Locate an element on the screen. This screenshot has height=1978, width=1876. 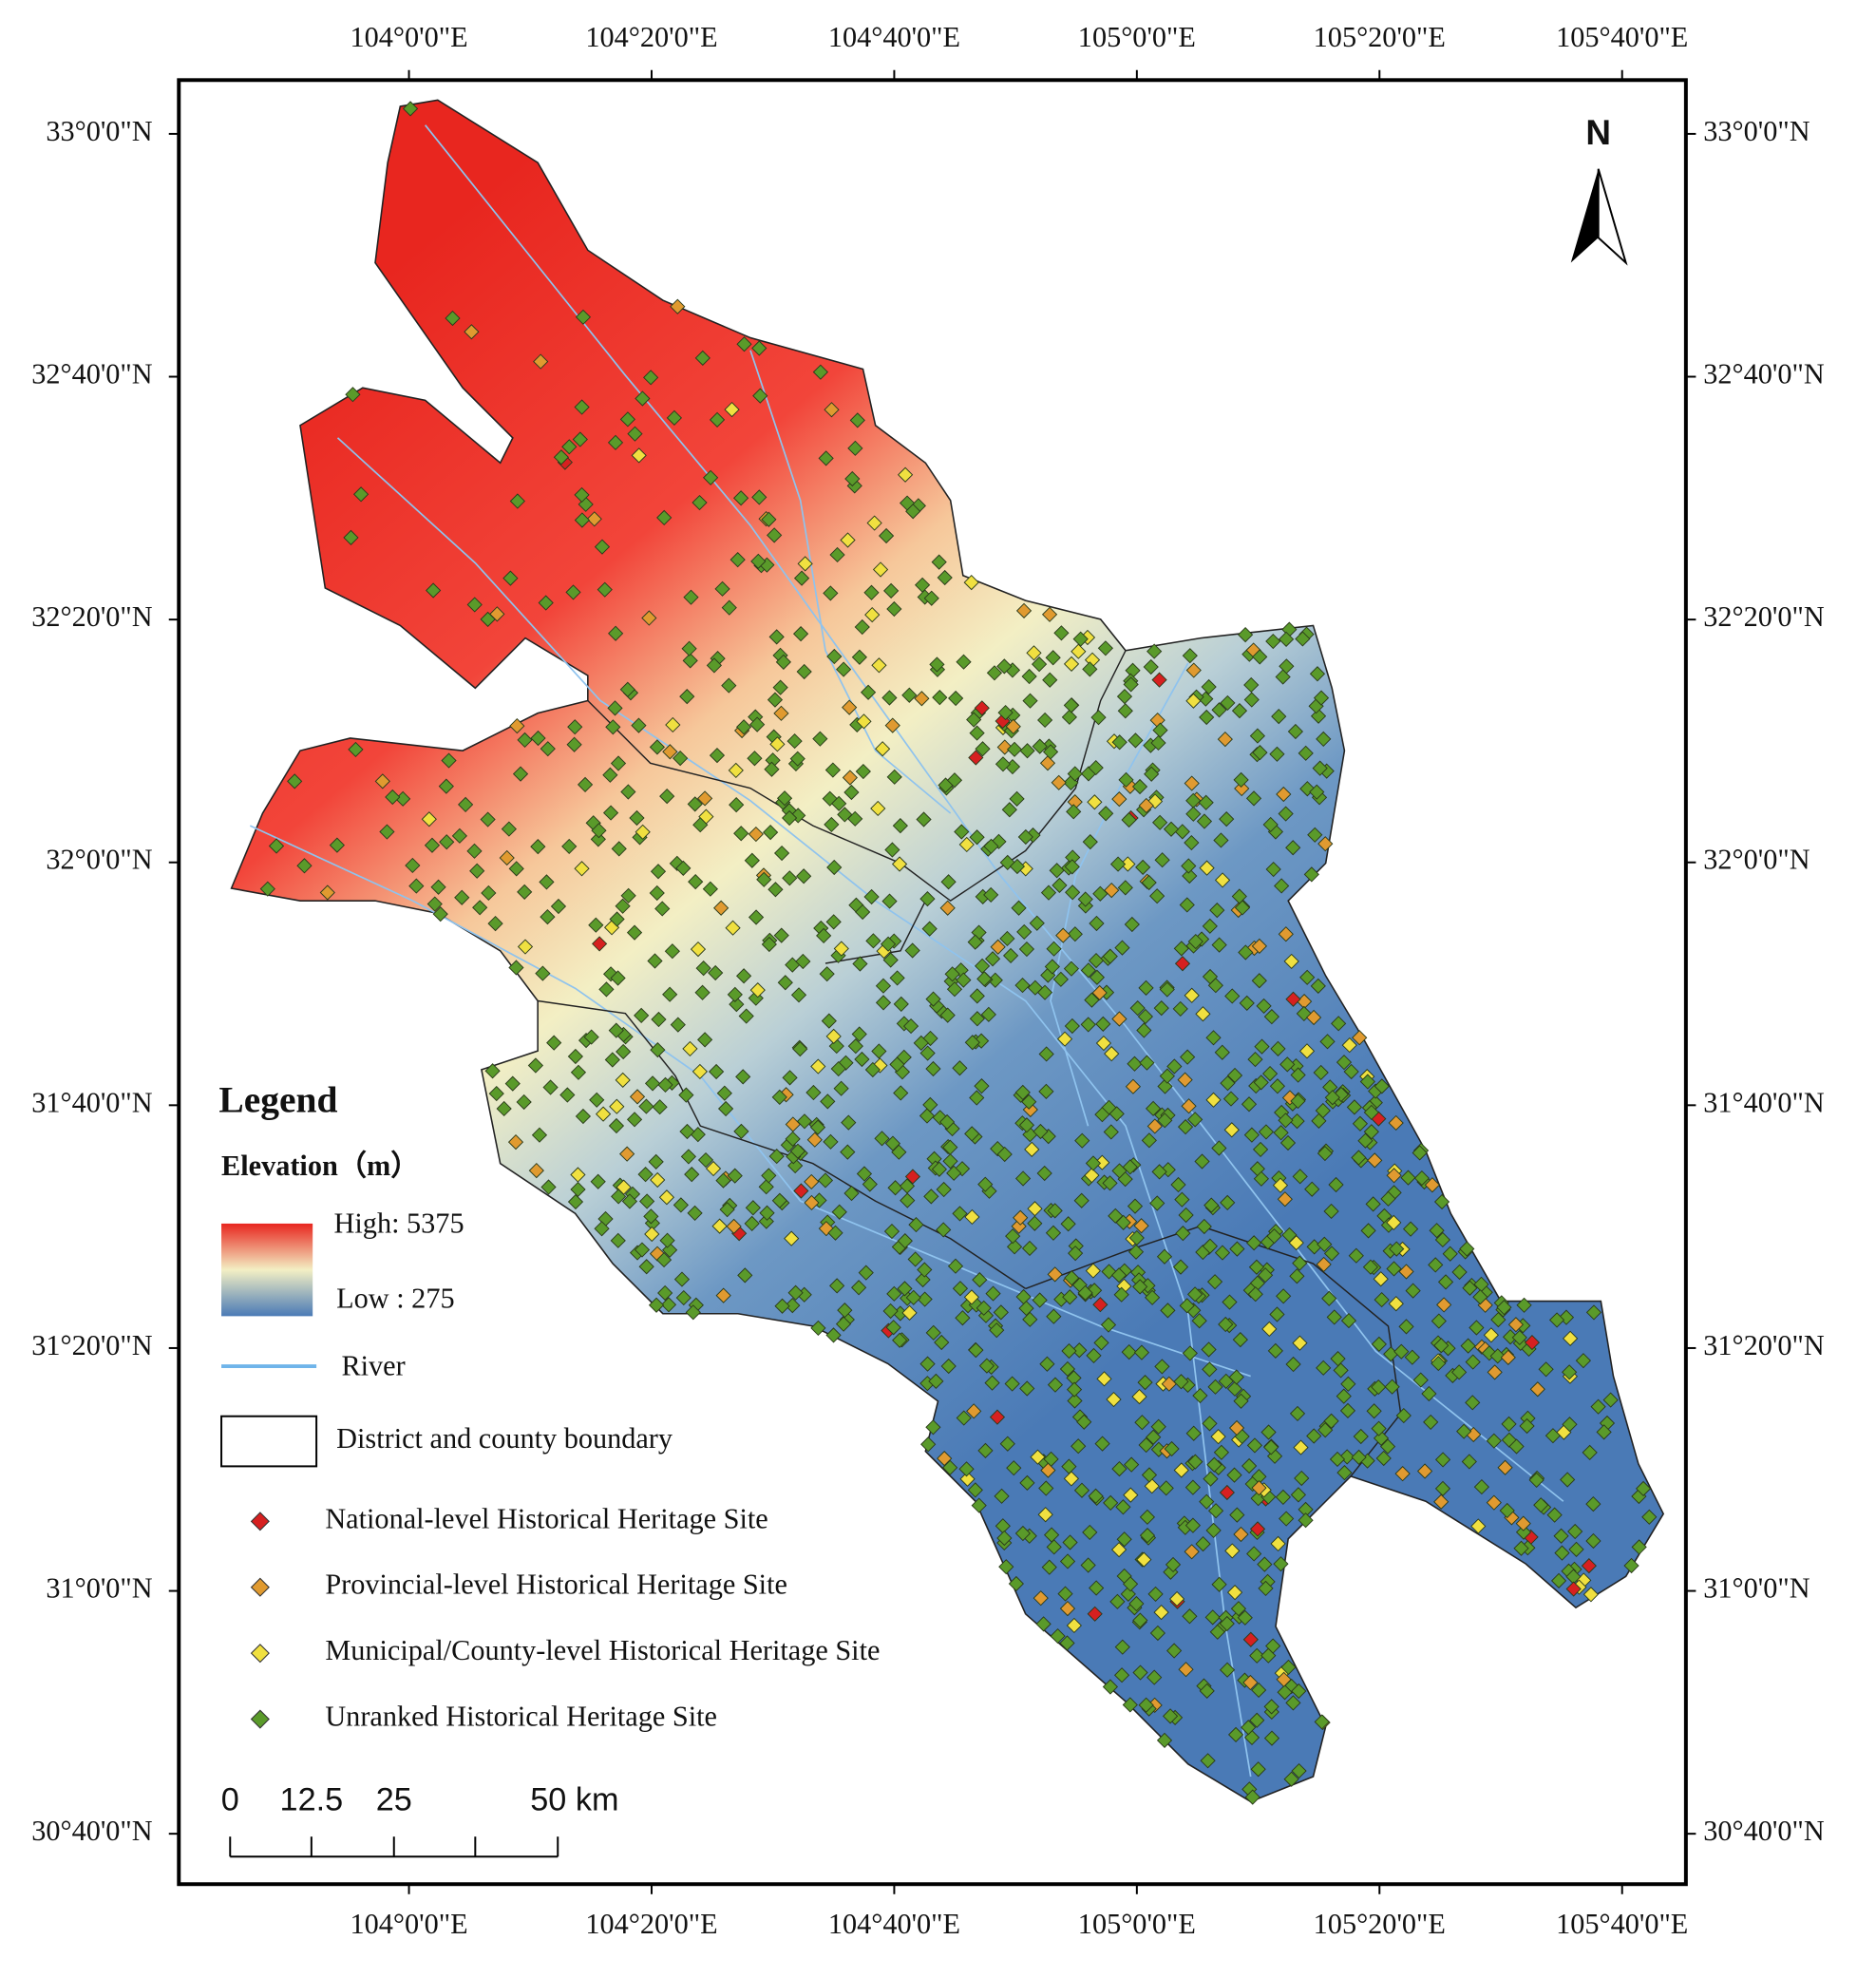
elevation-title: Elevation（m） is located at coordinates (320, 1166).